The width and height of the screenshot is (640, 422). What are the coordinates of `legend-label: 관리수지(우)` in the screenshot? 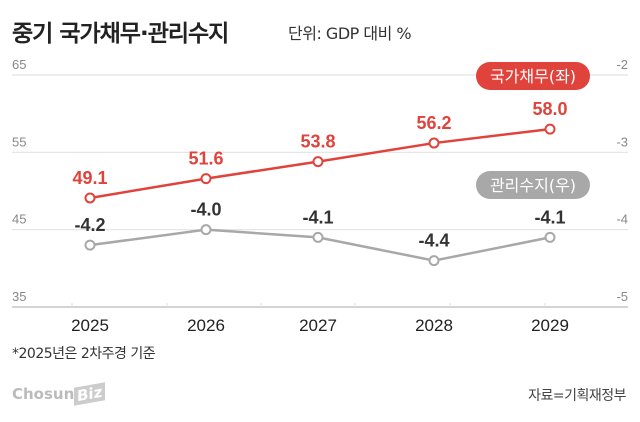 It's located at (533, 185).